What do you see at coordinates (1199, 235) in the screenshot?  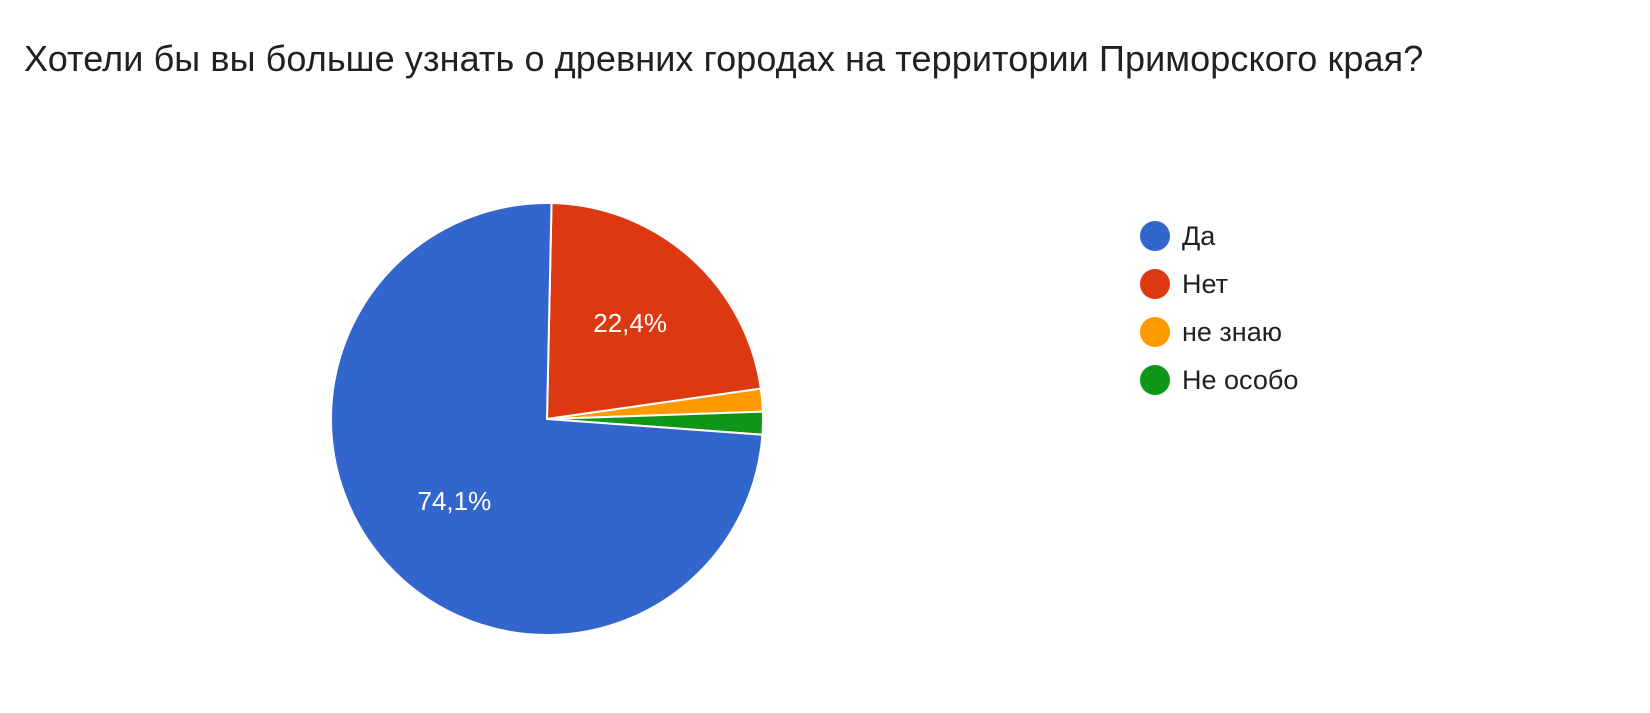 I see `legend-label: Да` at bounding box center [1199, 235].